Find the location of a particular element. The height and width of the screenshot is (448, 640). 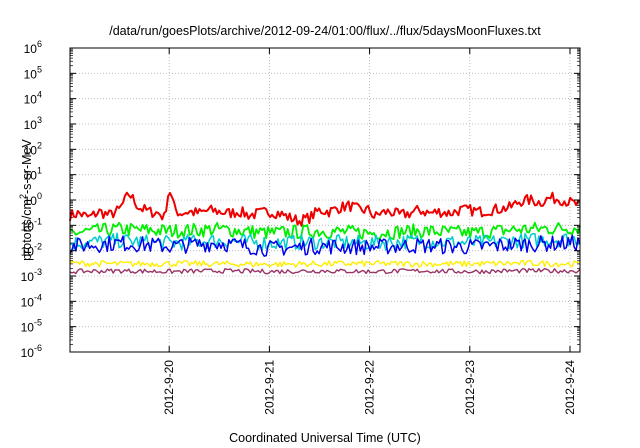

y-axis-label-main: protons/cm is located at coordinates (27, 230).